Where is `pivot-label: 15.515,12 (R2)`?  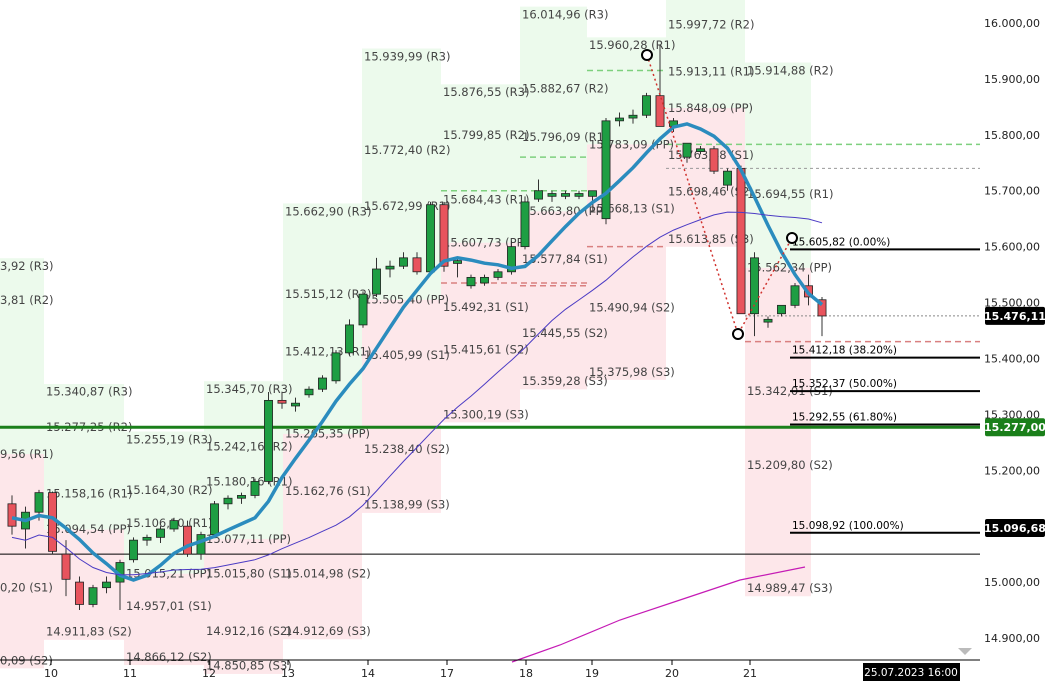
pivot-label: 15.515,12 (R2) is located at coordinates (328, 294).